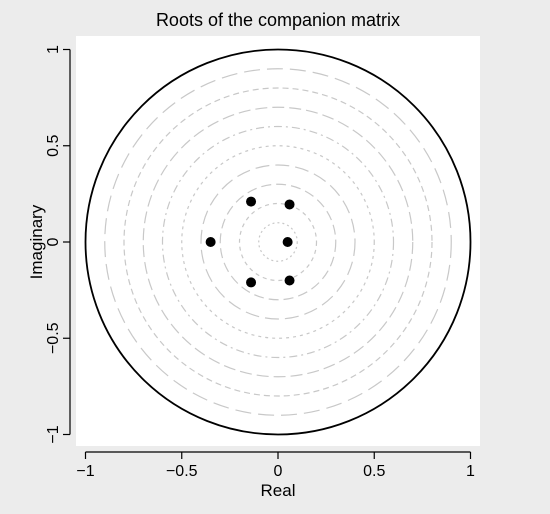 Image resolution: width=550 pixels, height=514 pixels. What do you see at coordinates (182, 471) in the screenshot?
I see `x-tick-label: −0.5` at bounding box center [182, 471].